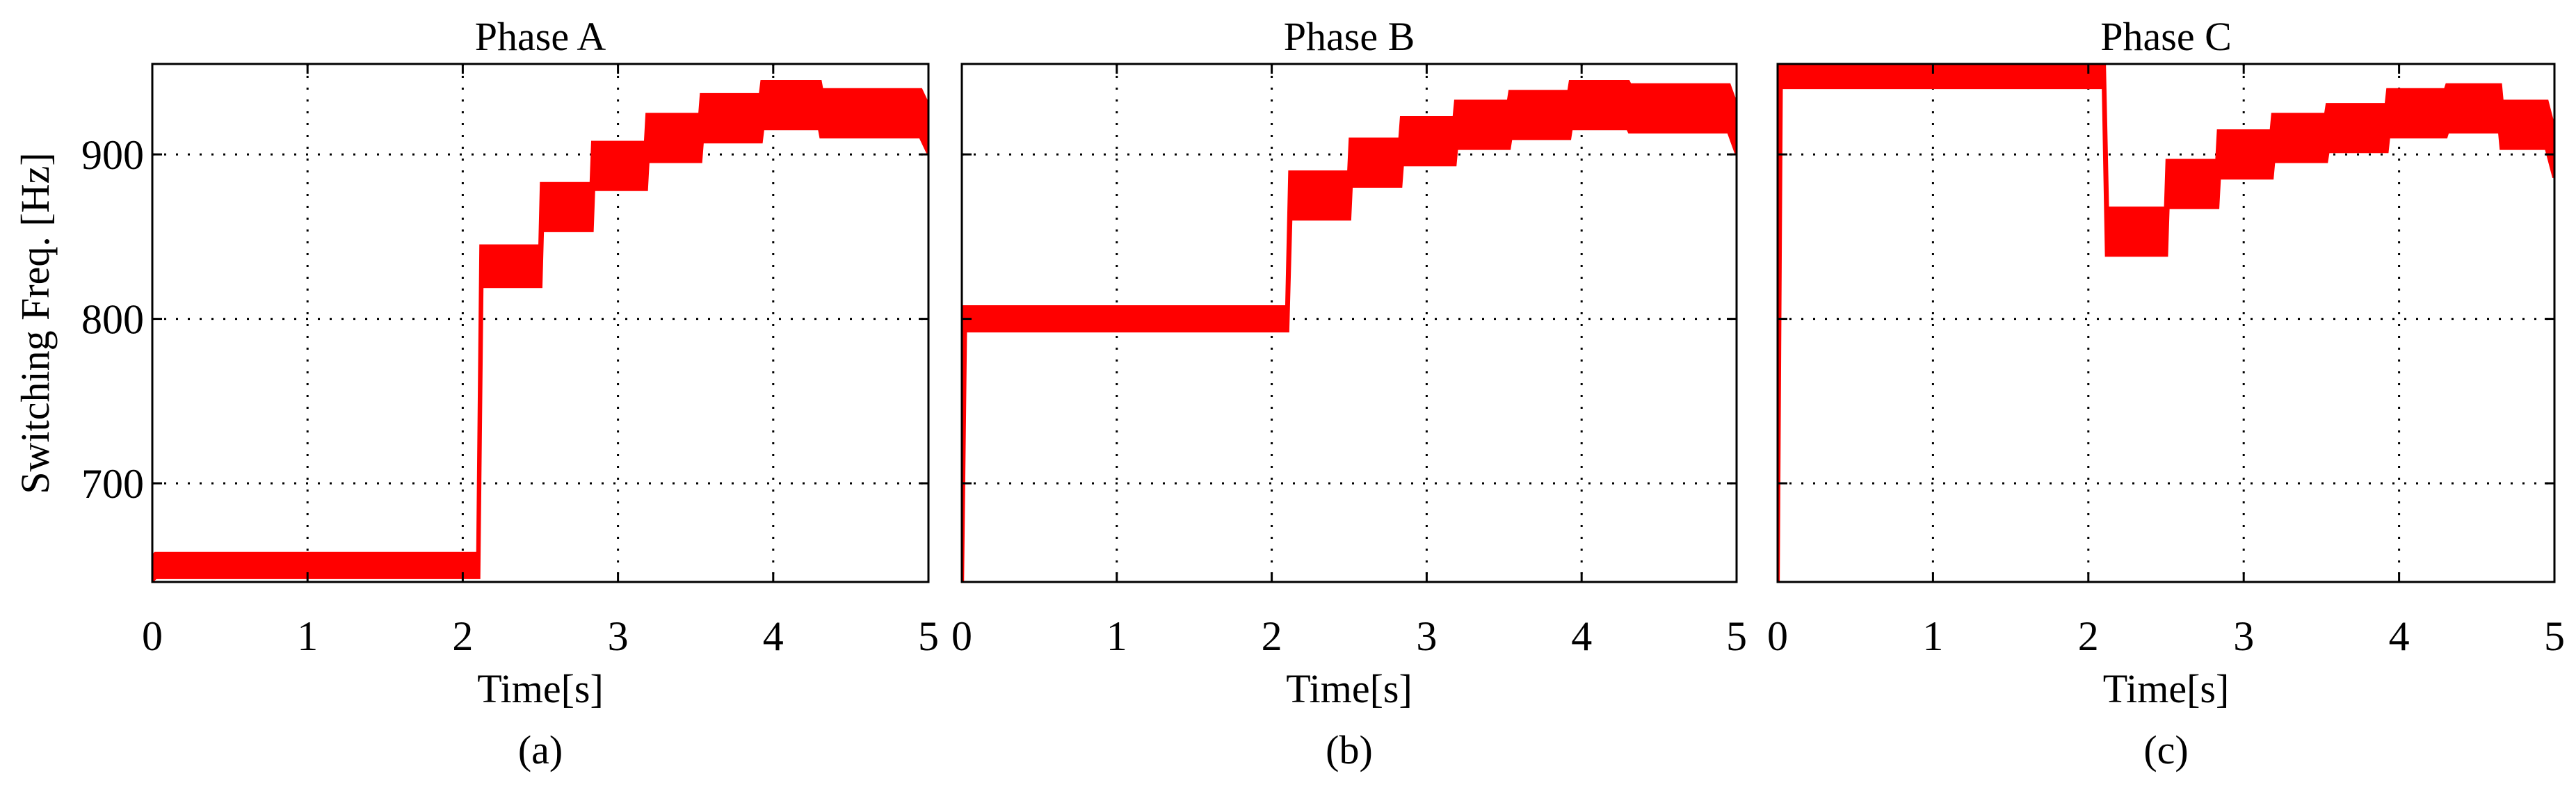 The image size is (2576, 785). What do you see at coordinates (35, 323) in the screenshot?
I see `y-axis-label: Switching Freq. [Hz]` at bounding box center [35, 323].